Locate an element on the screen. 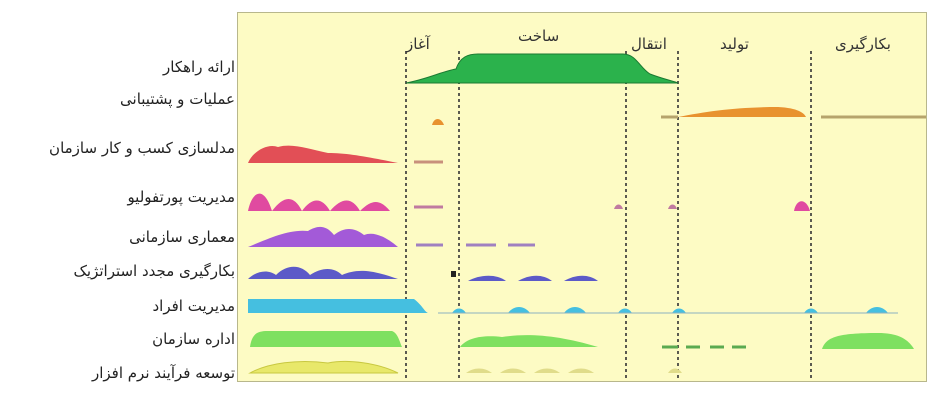 This screenshot has width=935, height=394. phase-label-production: تولید is located at coordinates (734, 44).